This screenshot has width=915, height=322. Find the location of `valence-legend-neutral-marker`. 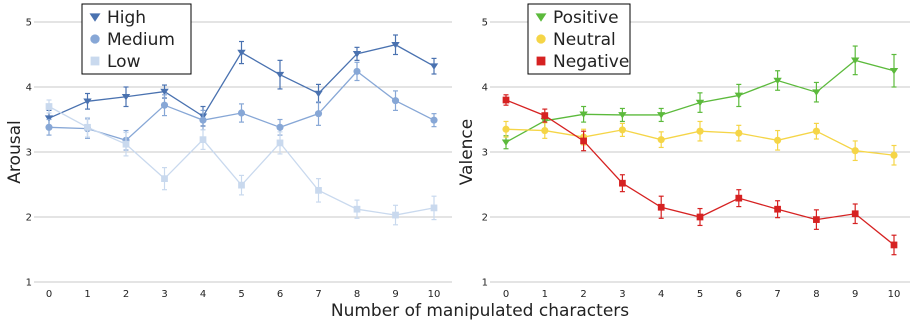

valence-legend-neutral-marker is located at coordinates (541, 39).